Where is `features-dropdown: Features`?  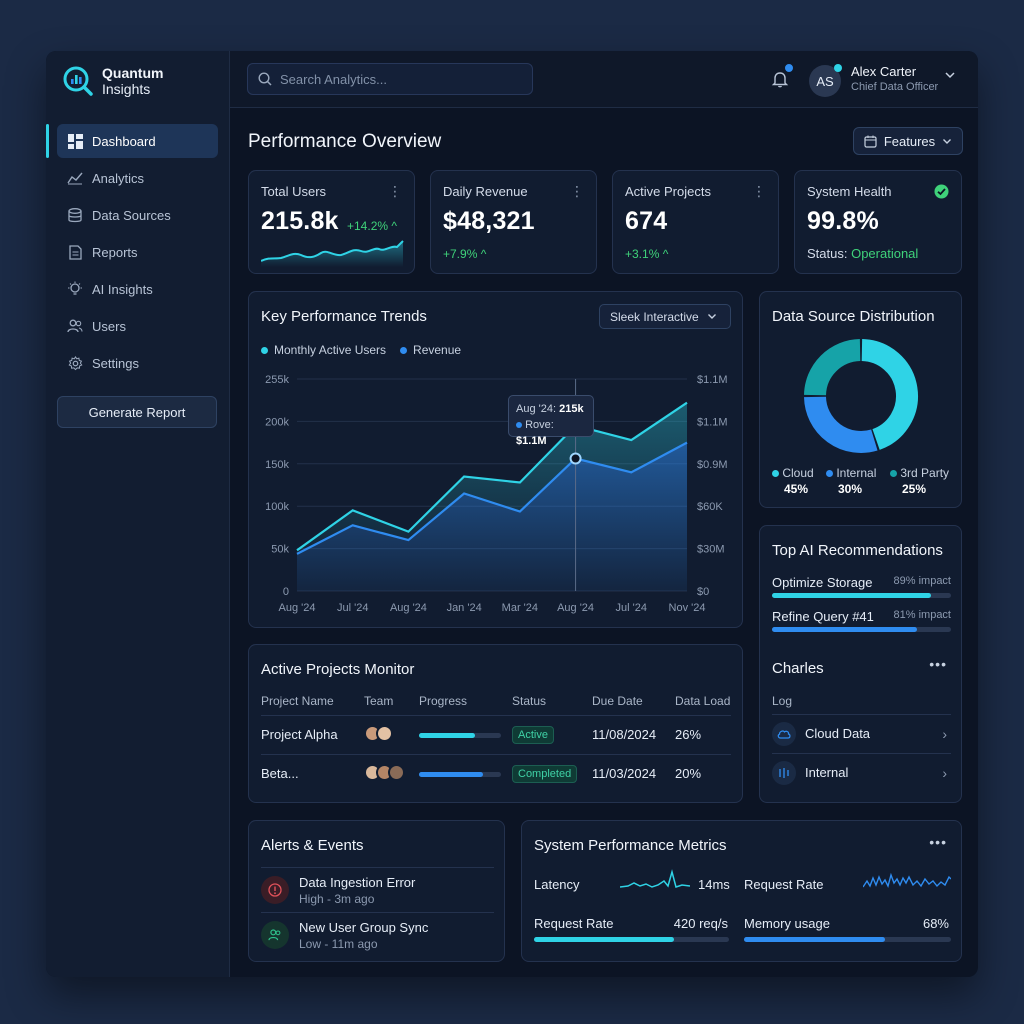
features-dropdown: Features is located at coordinates (908, 141).